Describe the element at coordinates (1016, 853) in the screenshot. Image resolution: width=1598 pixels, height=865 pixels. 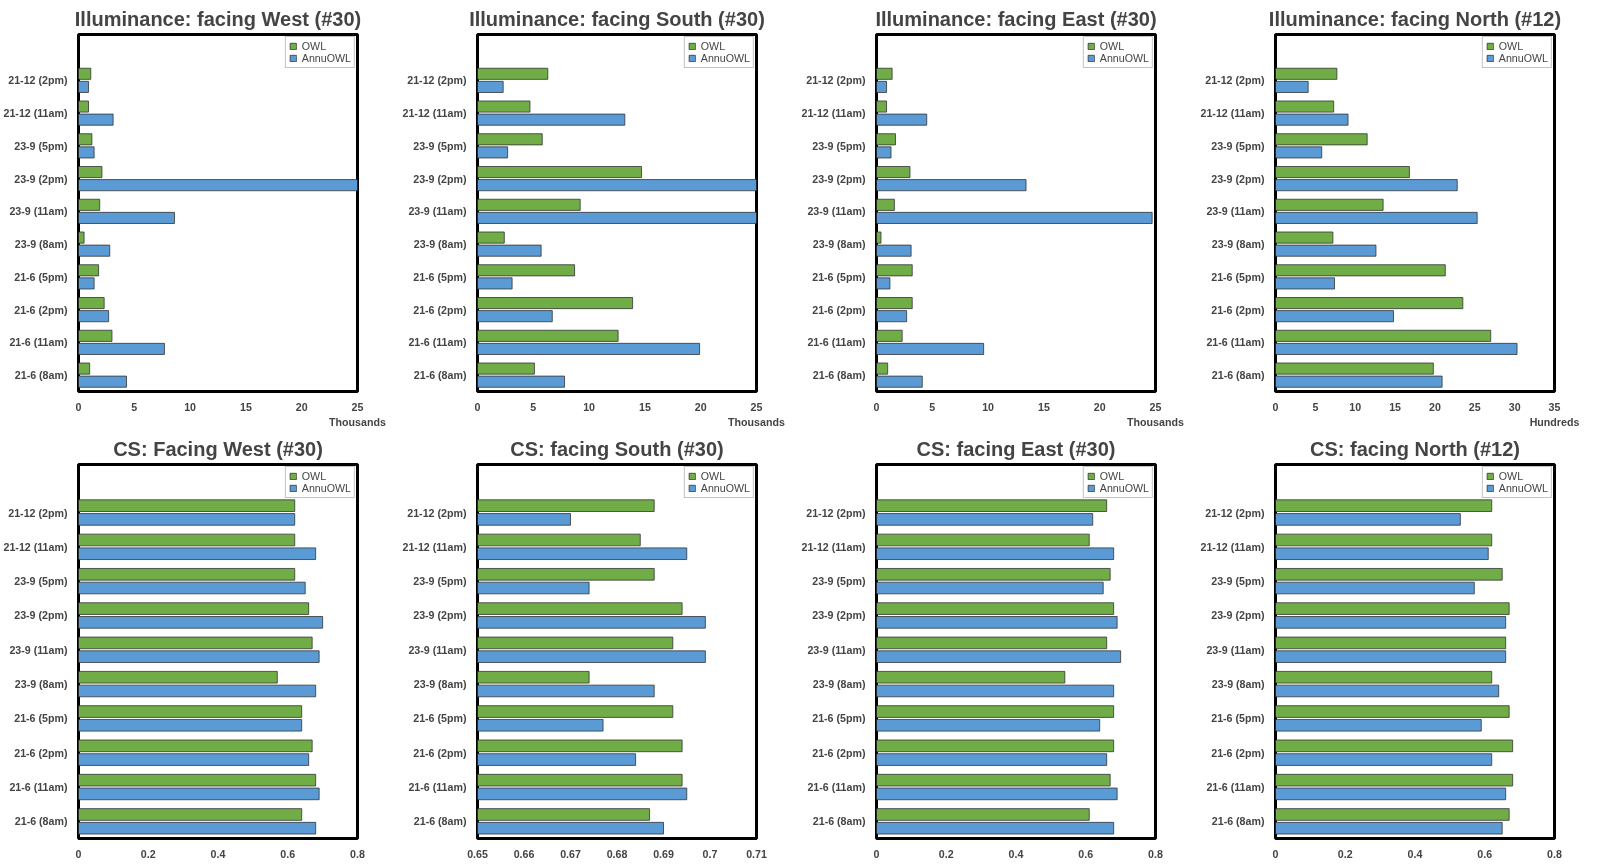
I see `x-tick-label: 0.4` at that location.